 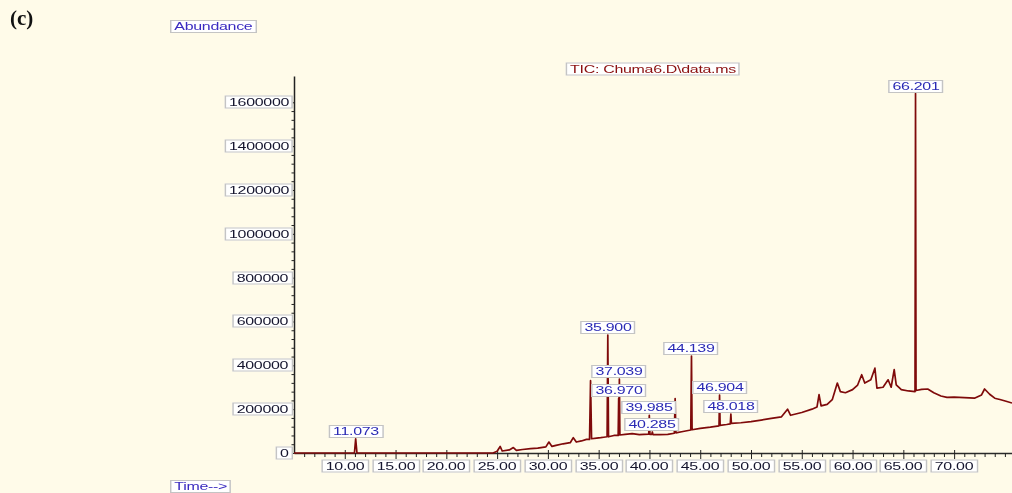 What do you see at coordinates (213, 26) in the screenshot?
I see `y-axis-title: Abundance` at bounding box center [213, 26].